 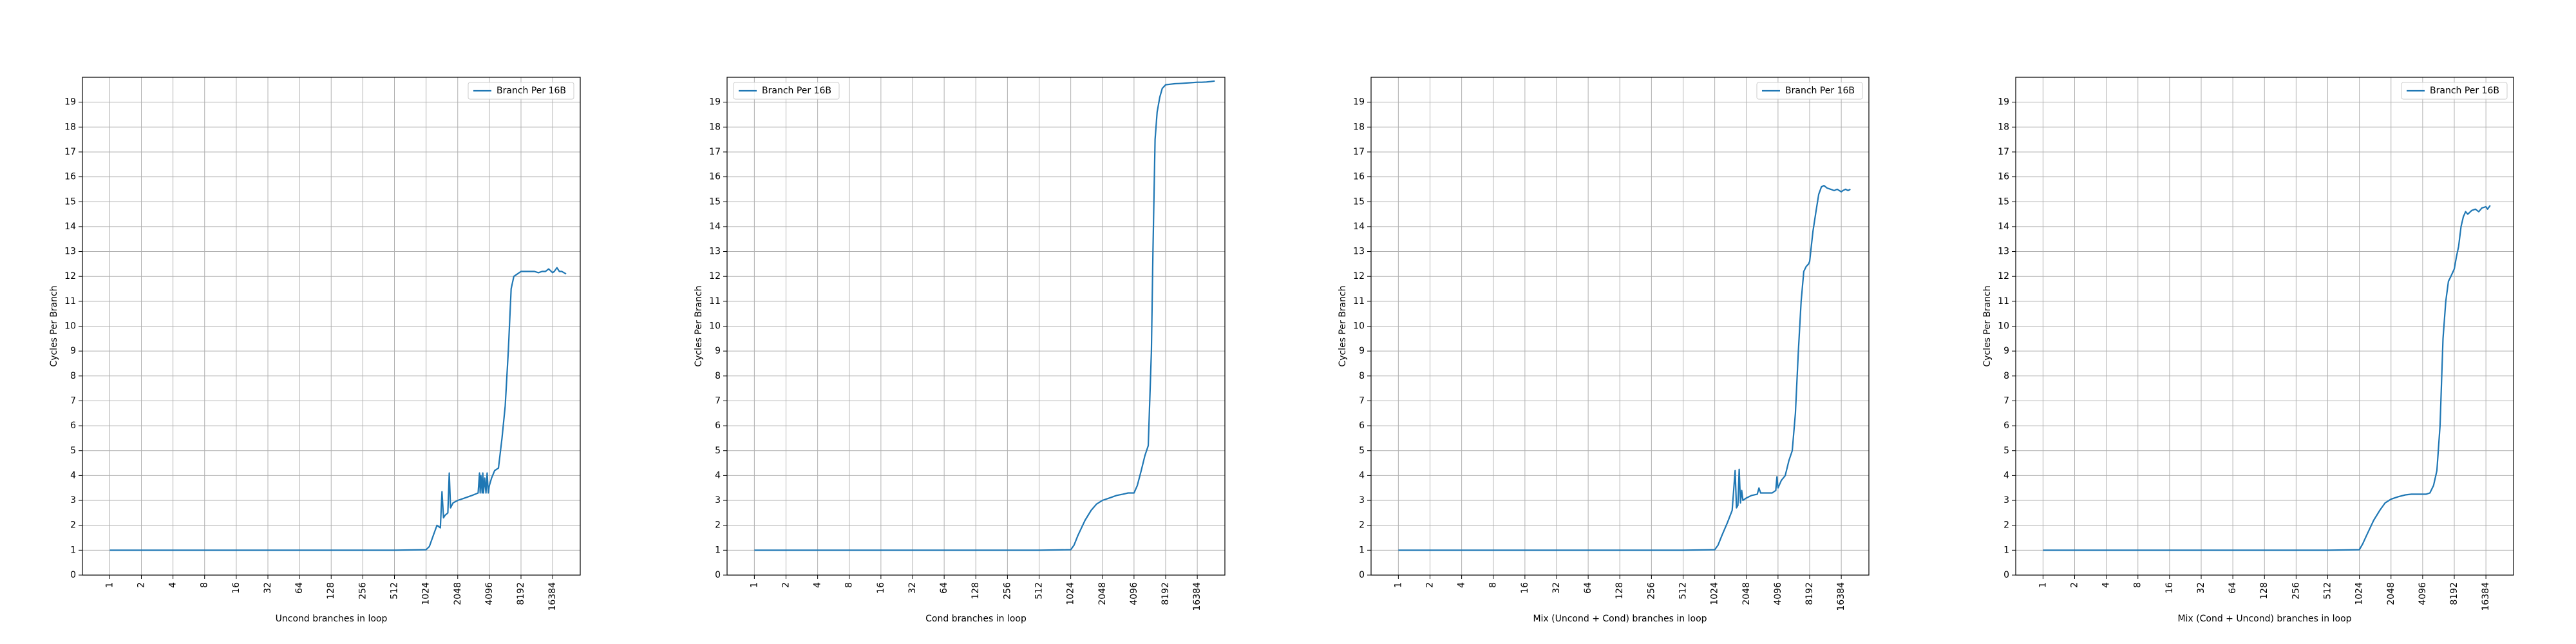 I want to click on x-tick-label: 1, so click(x=754, y=585).